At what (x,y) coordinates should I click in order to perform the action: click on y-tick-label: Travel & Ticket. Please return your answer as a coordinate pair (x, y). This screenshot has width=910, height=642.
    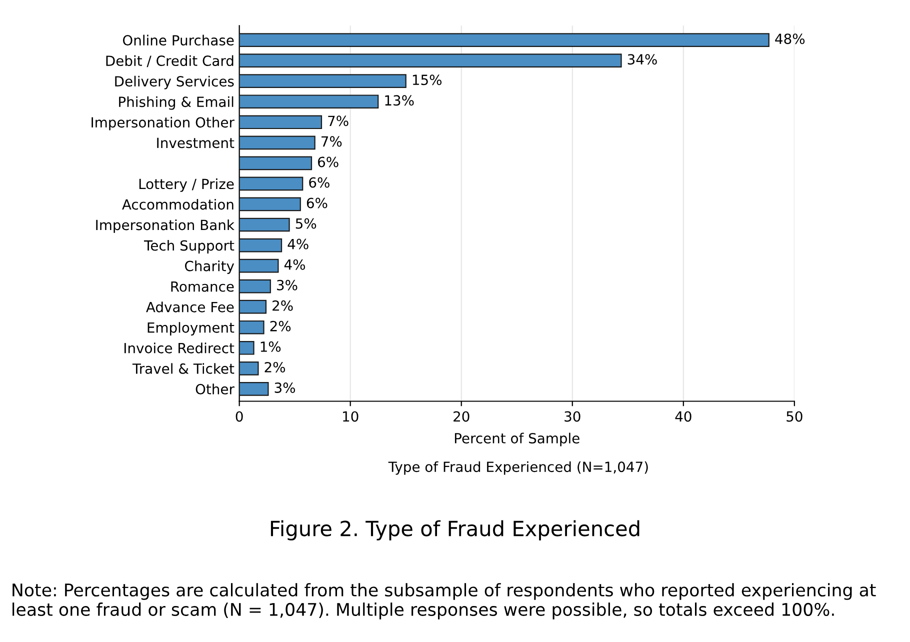
    Looking at the image, I should click on (183, 368).